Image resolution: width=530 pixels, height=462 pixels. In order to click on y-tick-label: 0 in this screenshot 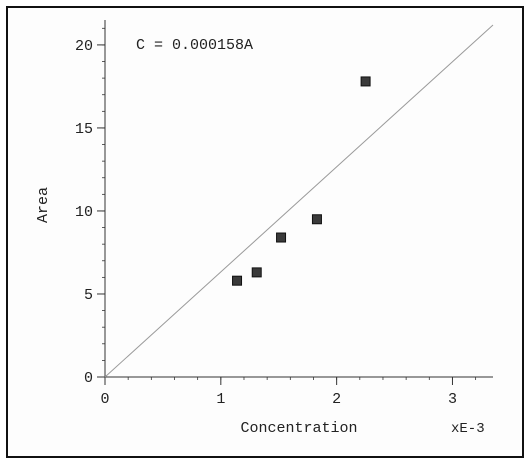, I will do `click(88, 378)`.